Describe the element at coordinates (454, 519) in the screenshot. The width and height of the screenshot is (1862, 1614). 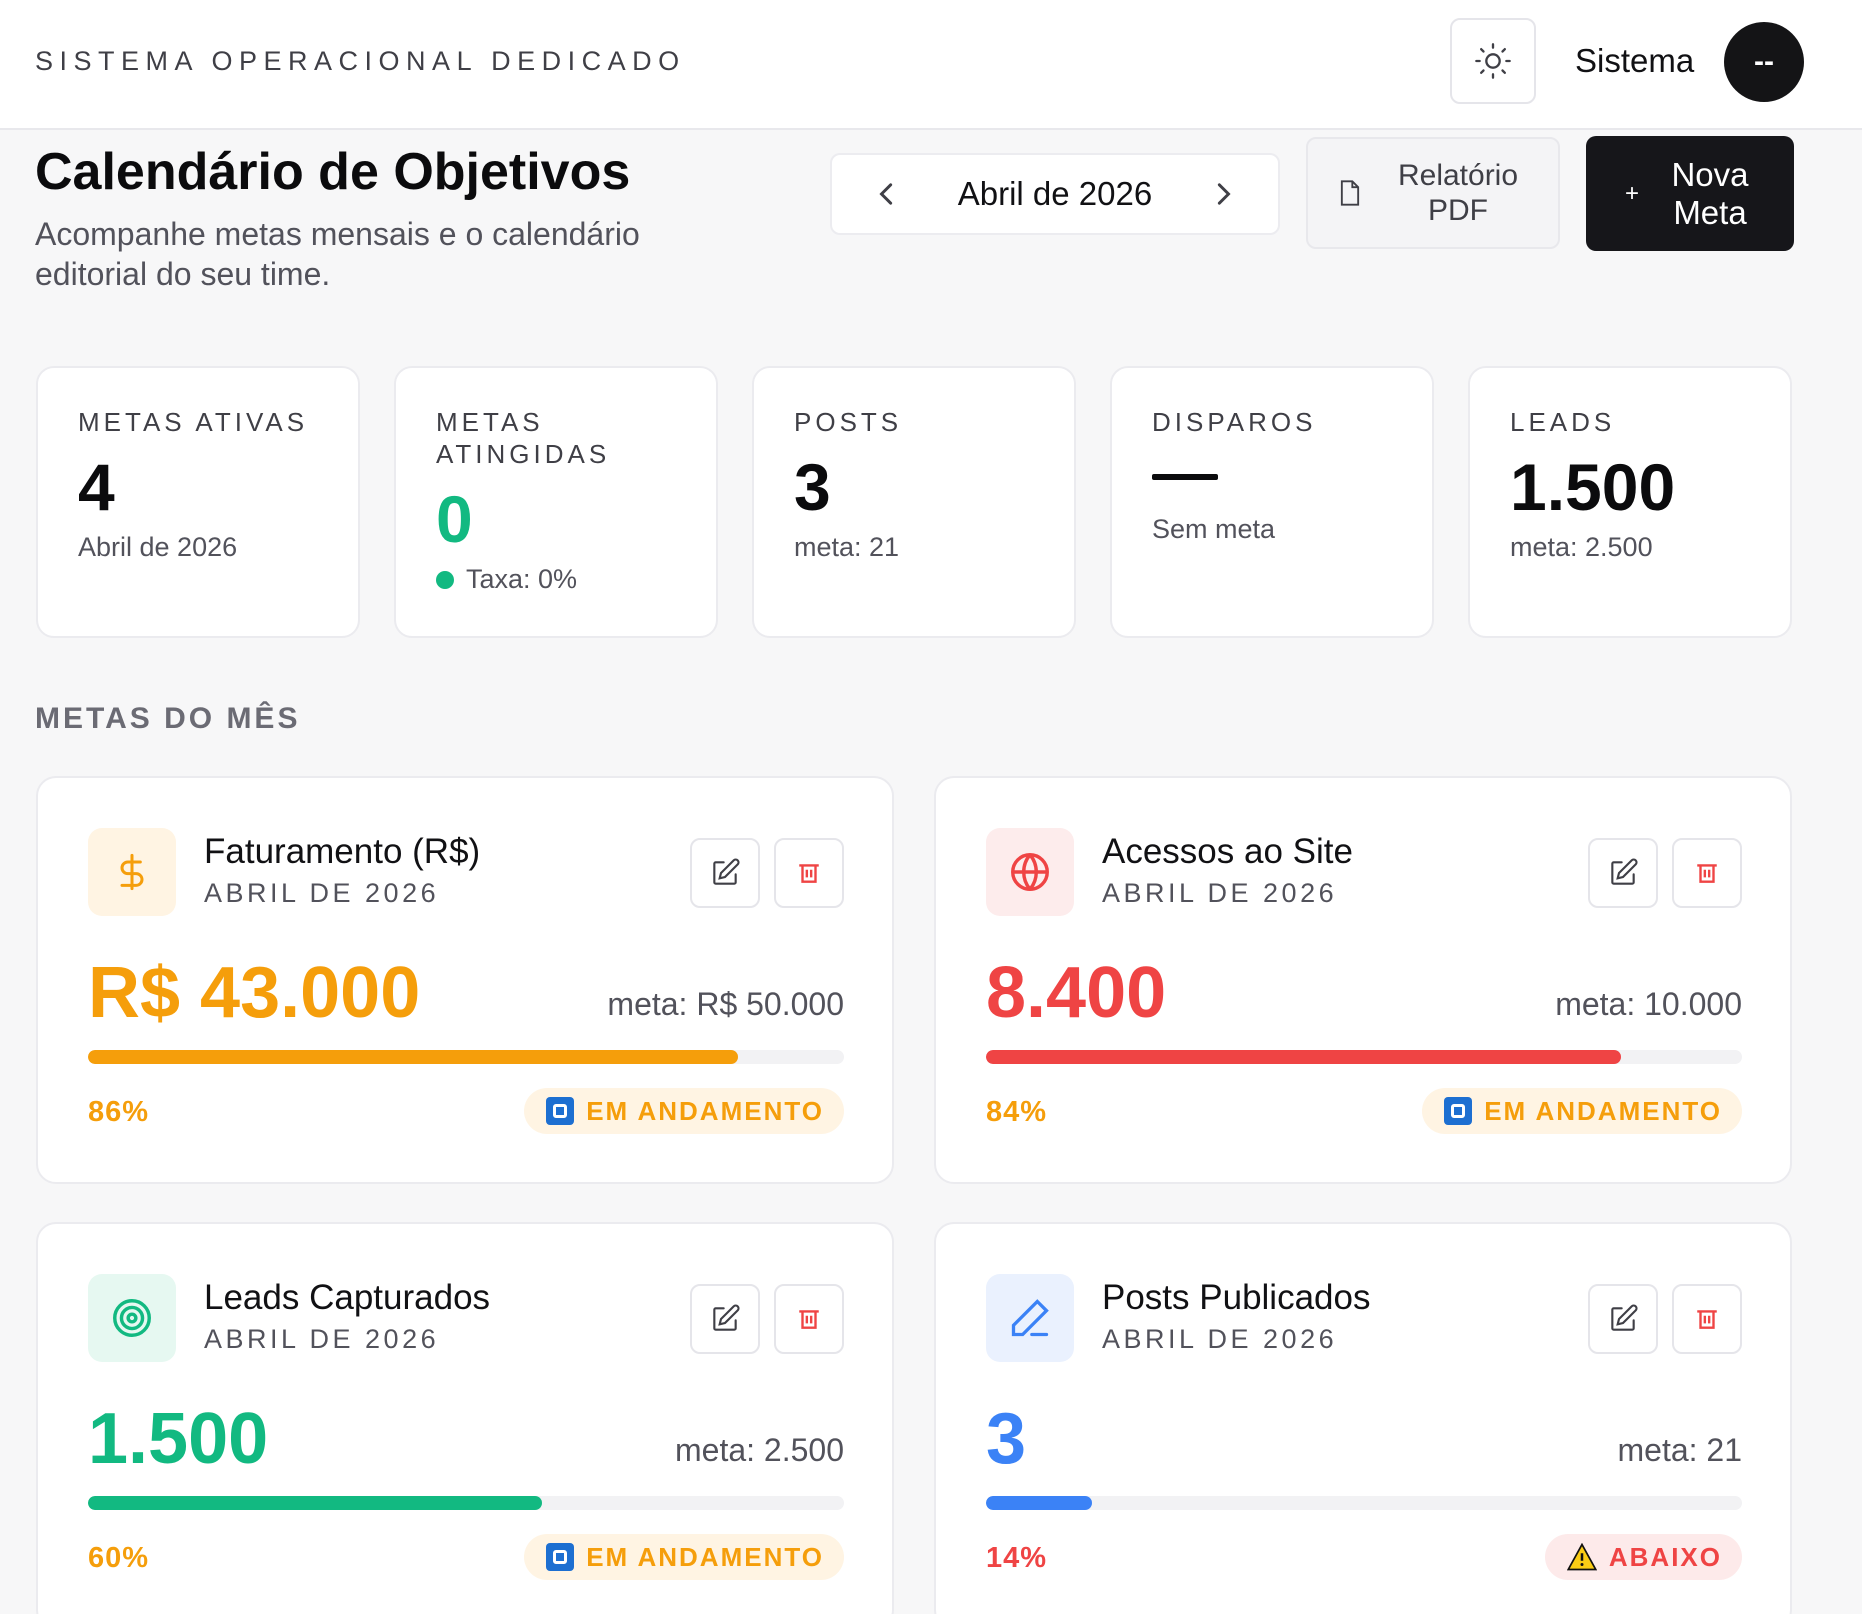
I see `stat-value: 0` at that location.